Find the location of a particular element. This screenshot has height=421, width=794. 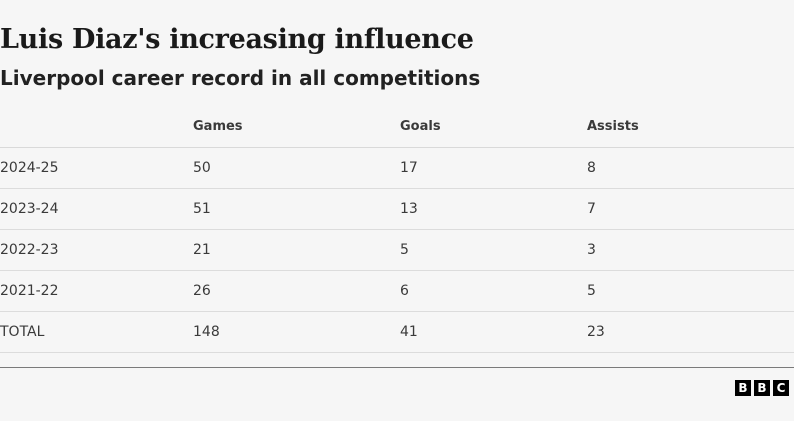

cell-season: 2023-24 is located at coordinates (96, 209).